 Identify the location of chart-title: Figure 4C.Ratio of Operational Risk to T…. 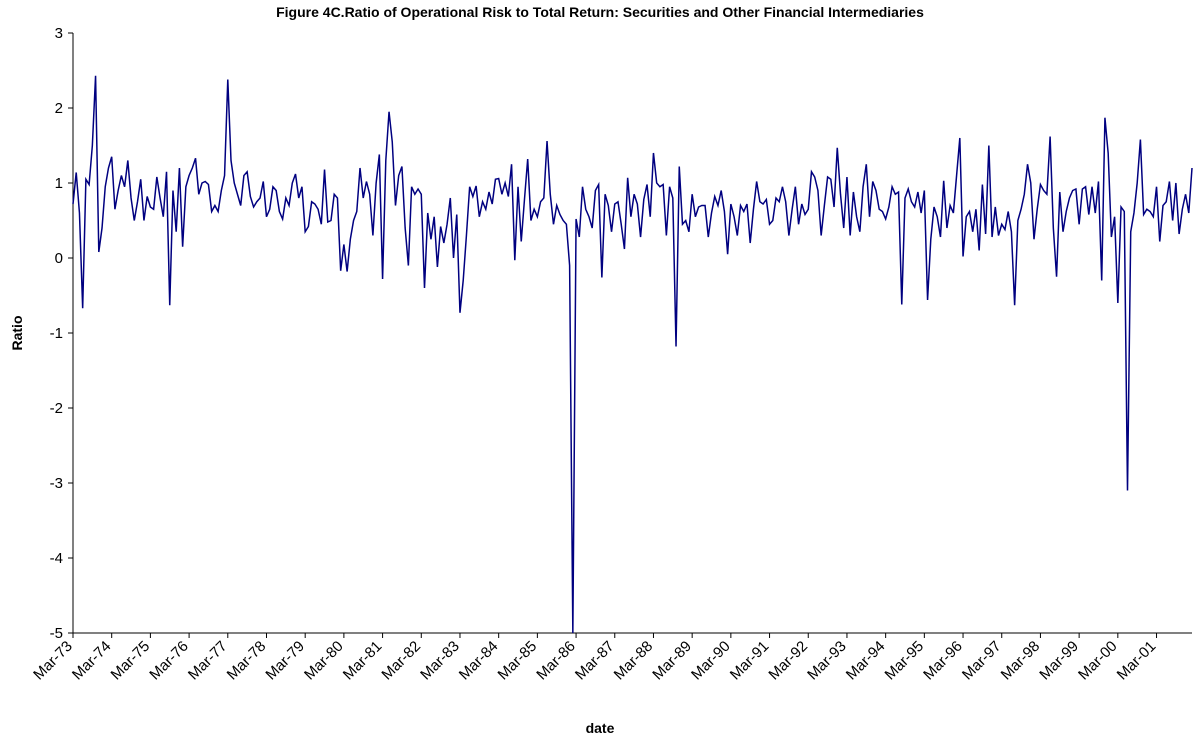
(600, 12).